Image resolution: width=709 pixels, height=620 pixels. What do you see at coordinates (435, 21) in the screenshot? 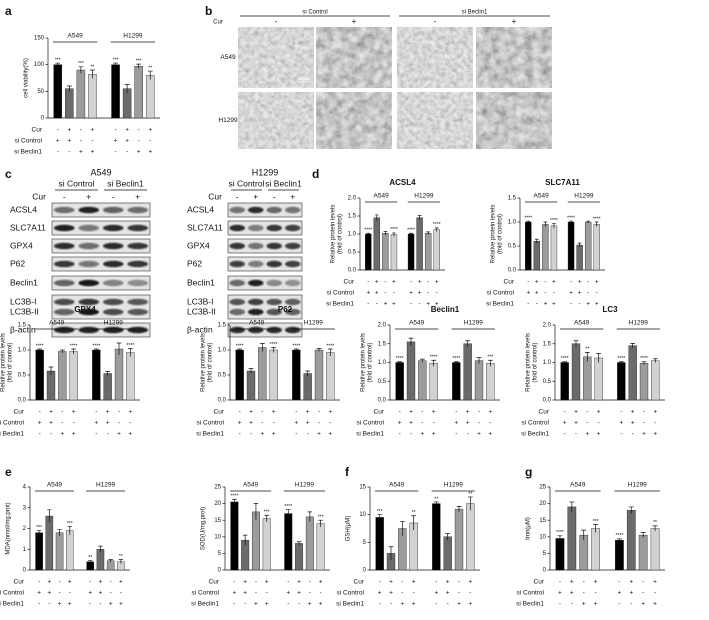
I see `sign: -` at bounding box center [435, 21].